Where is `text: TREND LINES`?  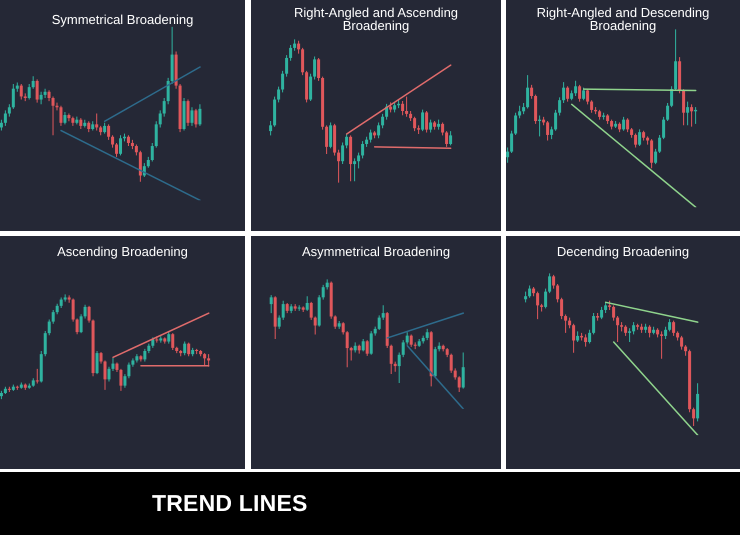 text: TREND LINES is located at coordinates (230, 503).